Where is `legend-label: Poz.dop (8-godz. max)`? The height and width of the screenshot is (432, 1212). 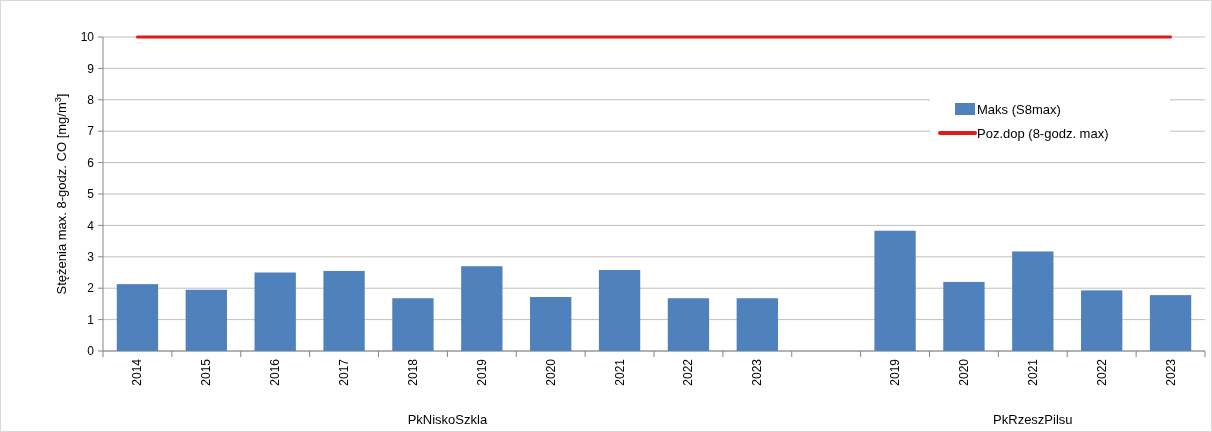 legend-label: Poz.dop (8-godz. max) is located at coordinates (1043, 133).